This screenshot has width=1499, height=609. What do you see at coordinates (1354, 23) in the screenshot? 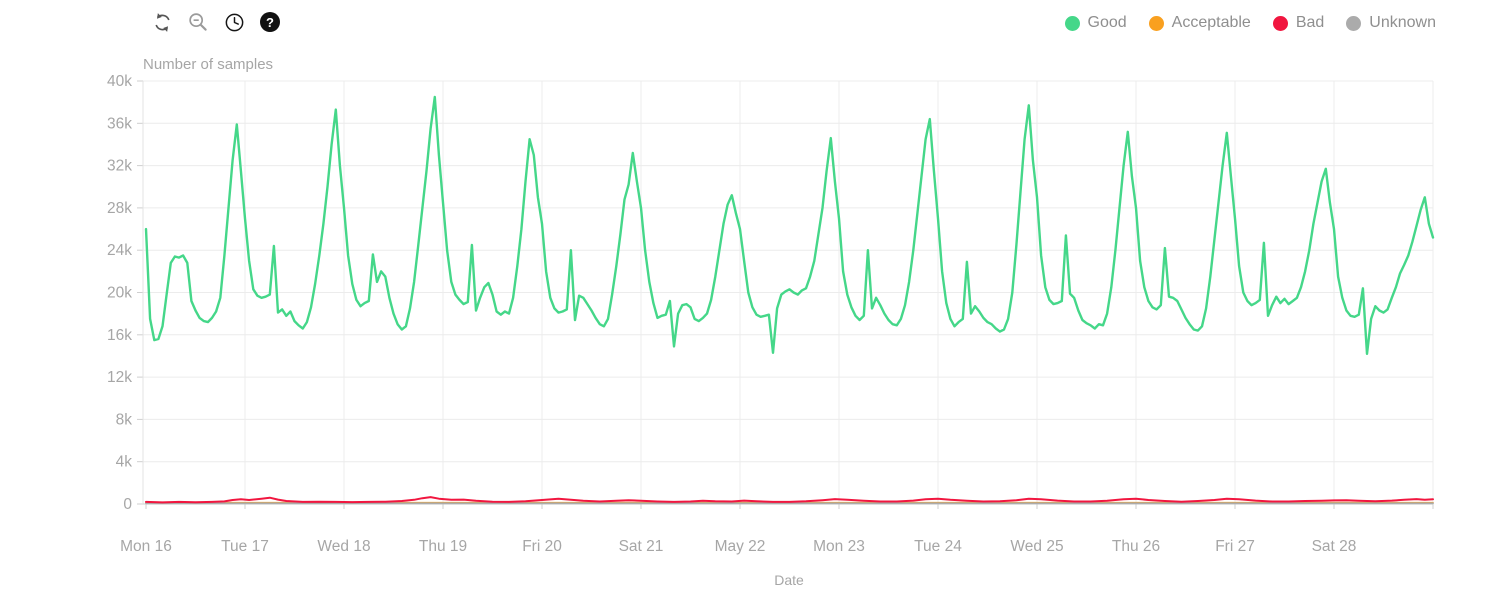
I see `unknown-dot-icon` at bounding box center [1354, 23].